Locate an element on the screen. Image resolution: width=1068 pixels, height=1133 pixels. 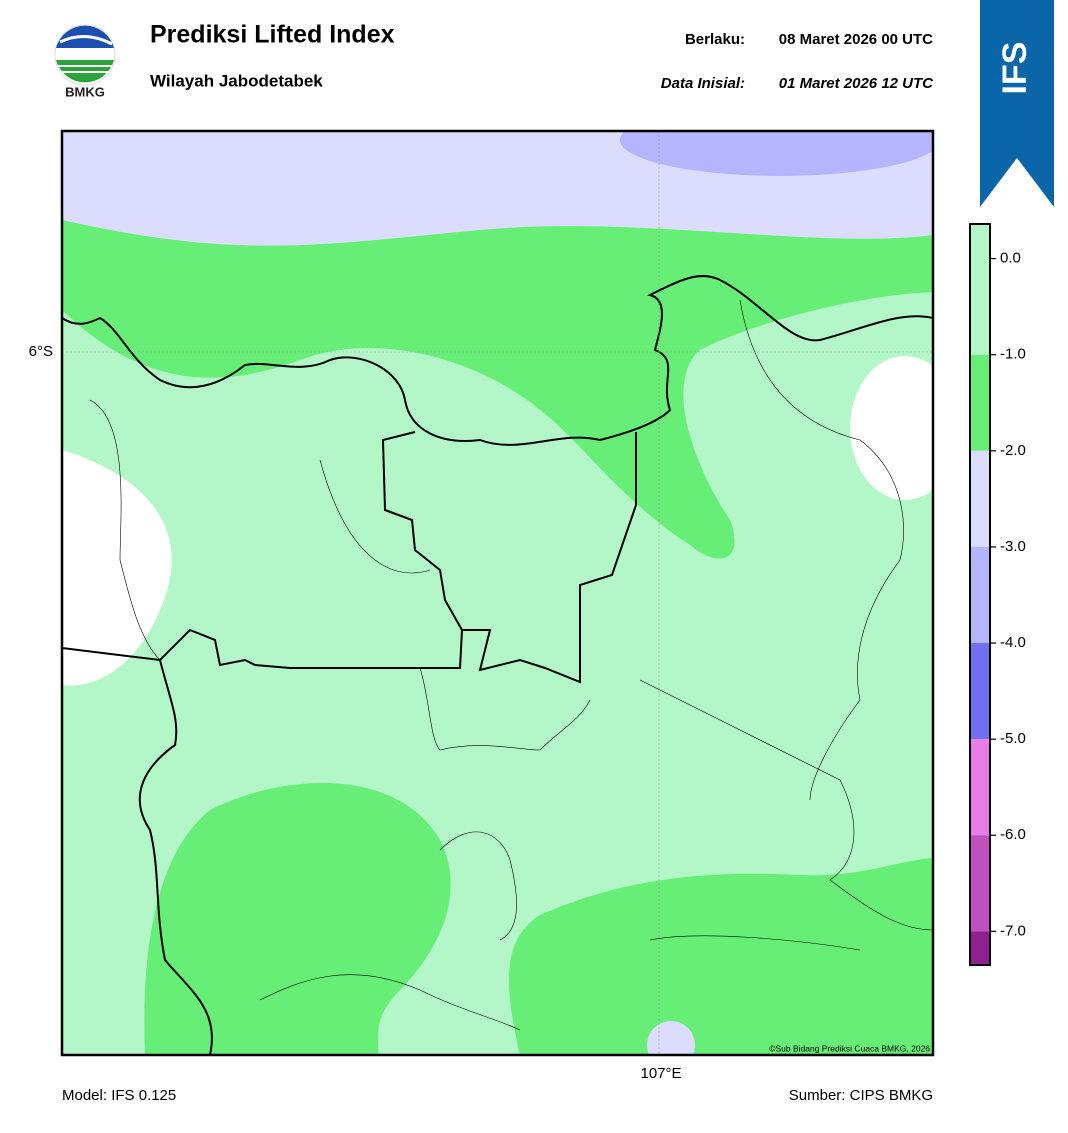
valid-label: Berlaku: is located at coordinates (715, 39).